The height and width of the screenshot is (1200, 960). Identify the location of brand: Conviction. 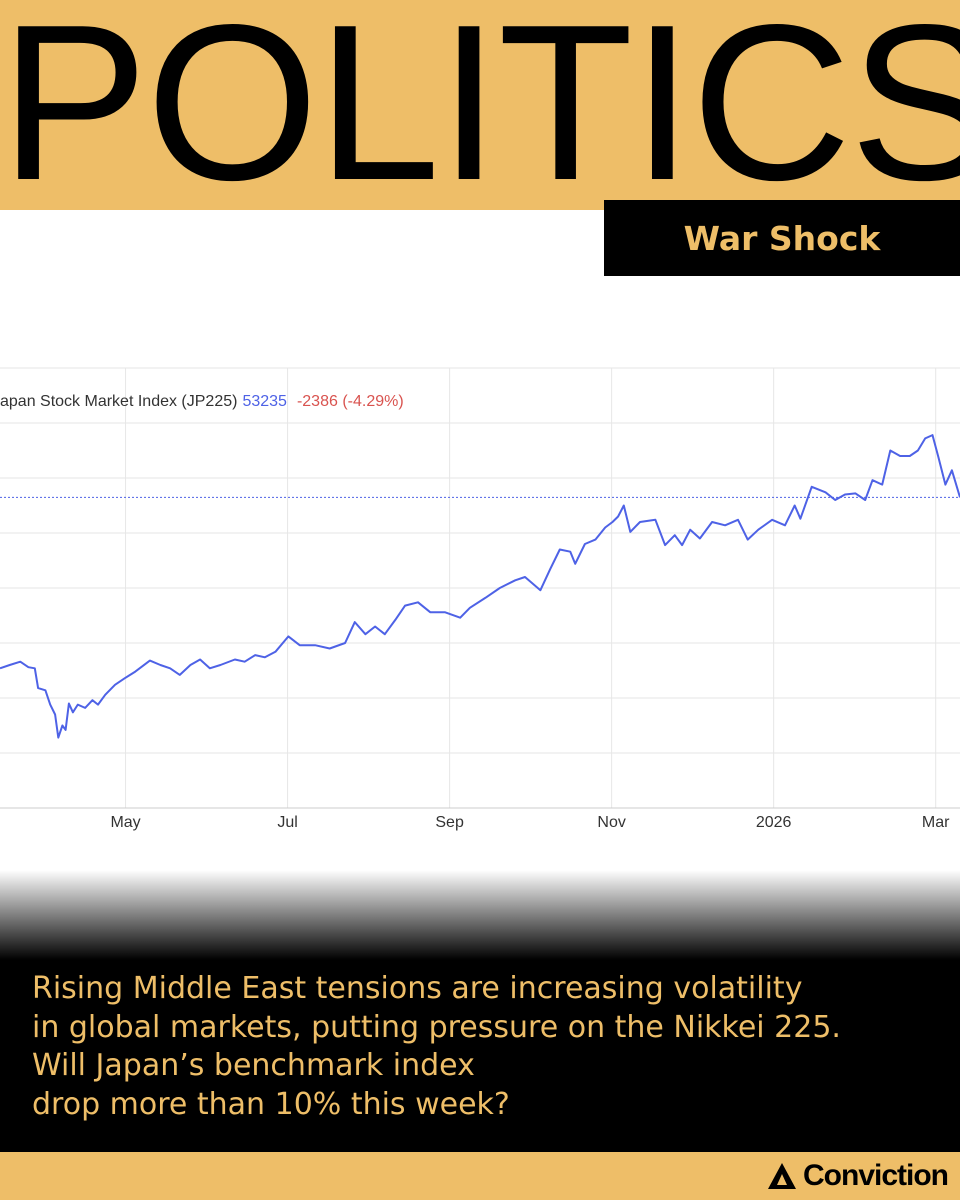
(858, 1176).